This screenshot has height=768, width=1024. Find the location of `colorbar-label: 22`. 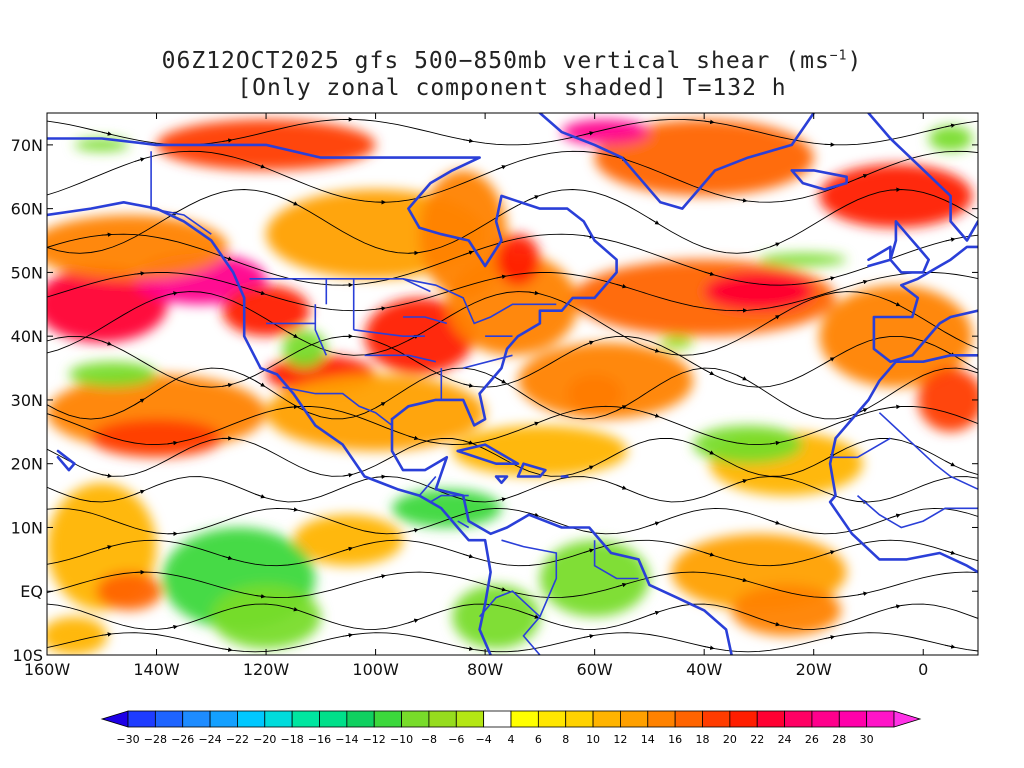

colorbar-label: 22 is located at coordinates (757, 739).